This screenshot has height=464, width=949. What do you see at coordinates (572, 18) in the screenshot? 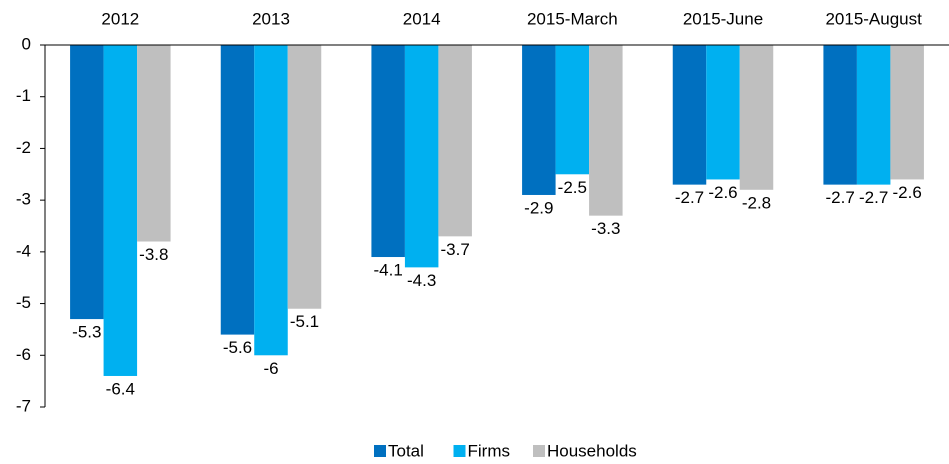
I see `x-tick-label: 2015-March` at bounding box center [572, 18].